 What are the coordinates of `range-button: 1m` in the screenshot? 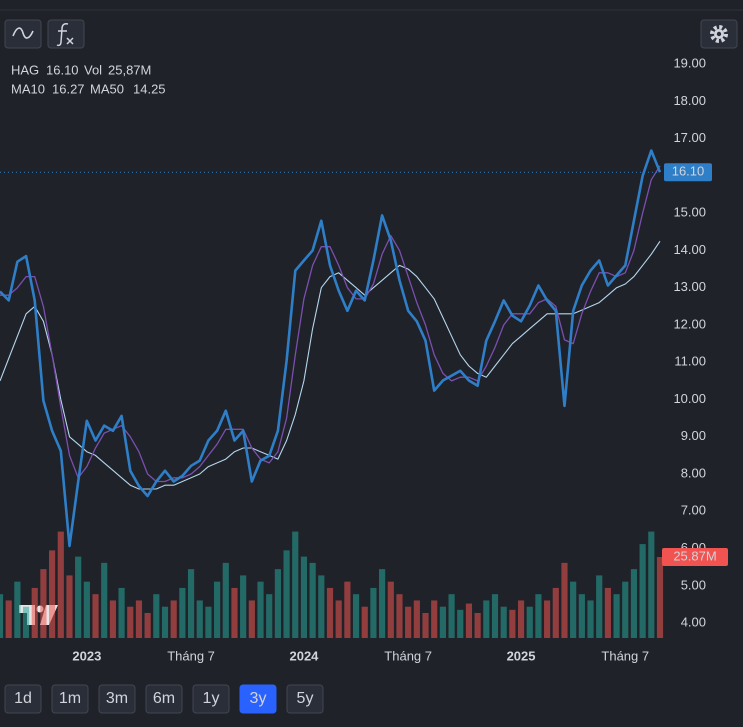 It's located at (70, 699).